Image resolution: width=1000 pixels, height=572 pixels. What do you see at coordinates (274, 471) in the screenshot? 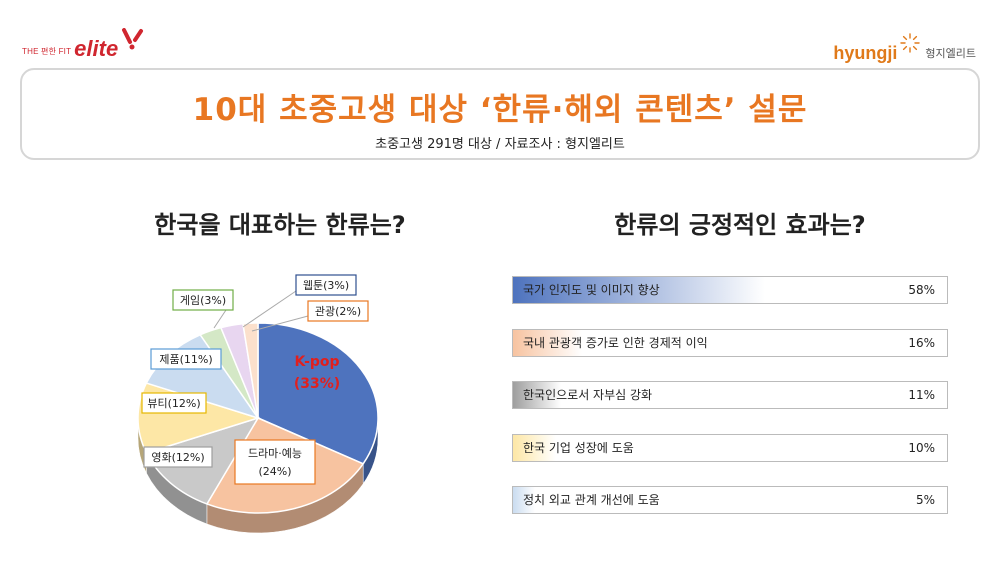
I see `pie-label-pct-1: (24%)` at bounding box center [274, 471].